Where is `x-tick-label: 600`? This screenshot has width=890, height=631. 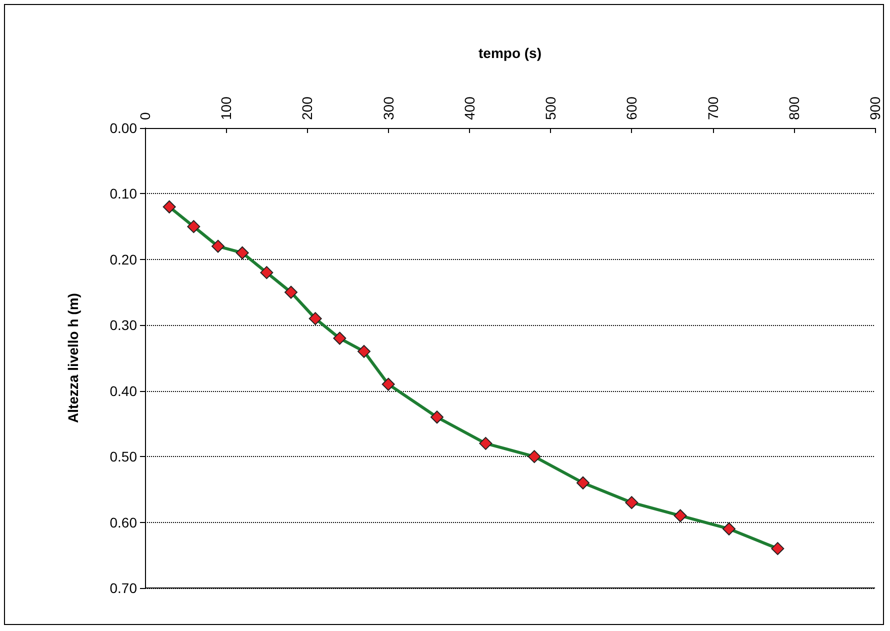 x-tick-label: 600 is located at coordinates (632, 108).